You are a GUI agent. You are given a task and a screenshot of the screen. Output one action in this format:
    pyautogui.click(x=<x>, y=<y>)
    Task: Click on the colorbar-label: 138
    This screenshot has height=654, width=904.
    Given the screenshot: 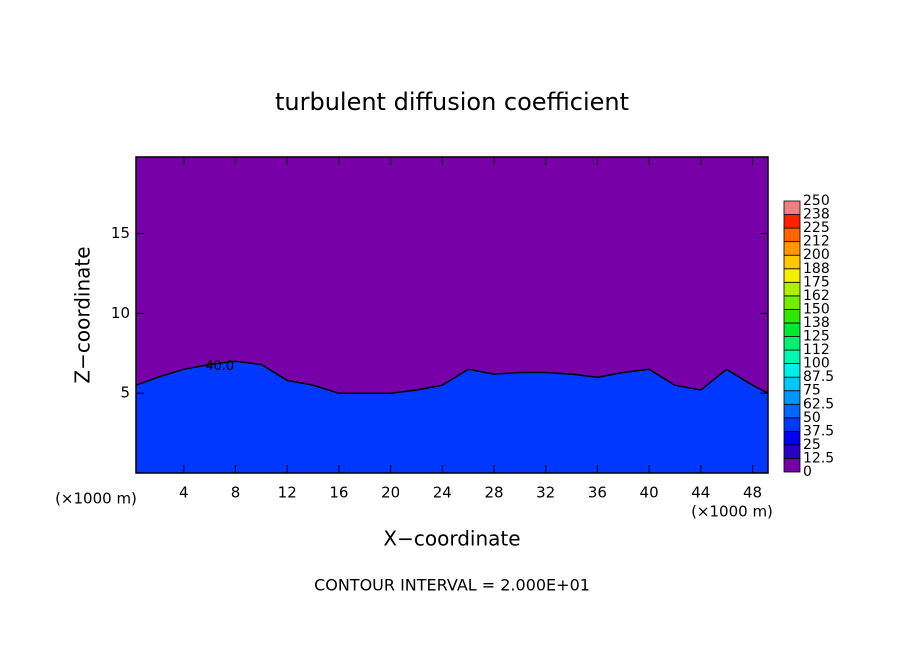 What is the action you would take?
    pyautogui.click(x=816, y=323)
    